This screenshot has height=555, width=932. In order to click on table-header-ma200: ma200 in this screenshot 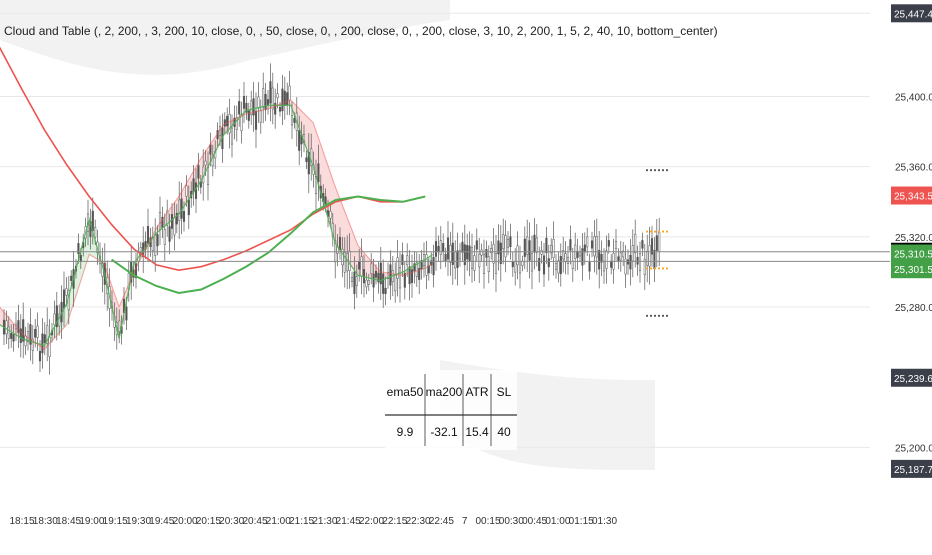, I will do `click(444, 392)`.